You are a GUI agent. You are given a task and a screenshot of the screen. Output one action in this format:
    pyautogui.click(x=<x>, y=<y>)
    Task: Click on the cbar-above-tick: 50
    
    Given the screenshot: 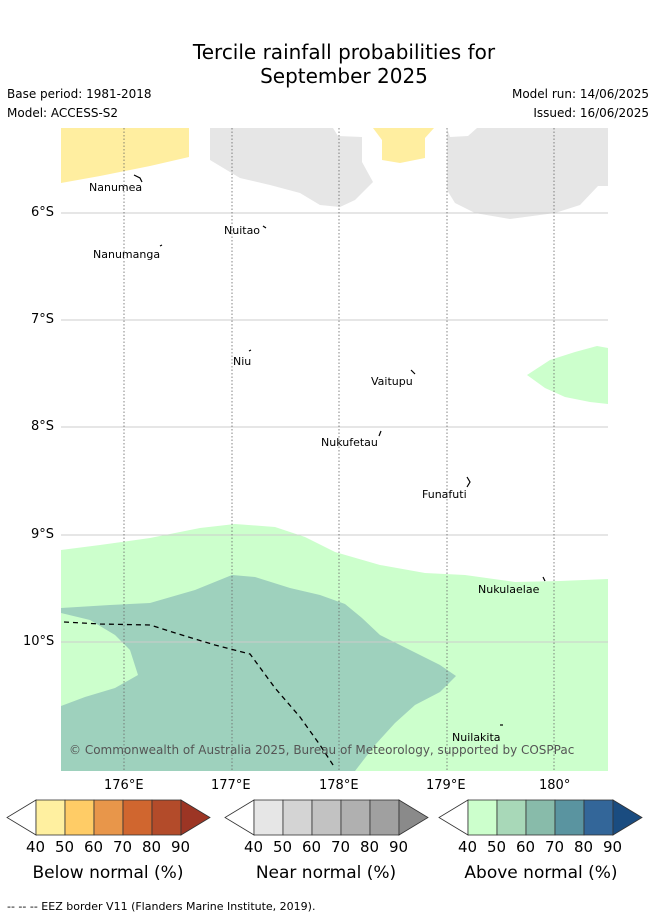 What is the action you would take?
    pyautogui.click(x=497, y=847)
    